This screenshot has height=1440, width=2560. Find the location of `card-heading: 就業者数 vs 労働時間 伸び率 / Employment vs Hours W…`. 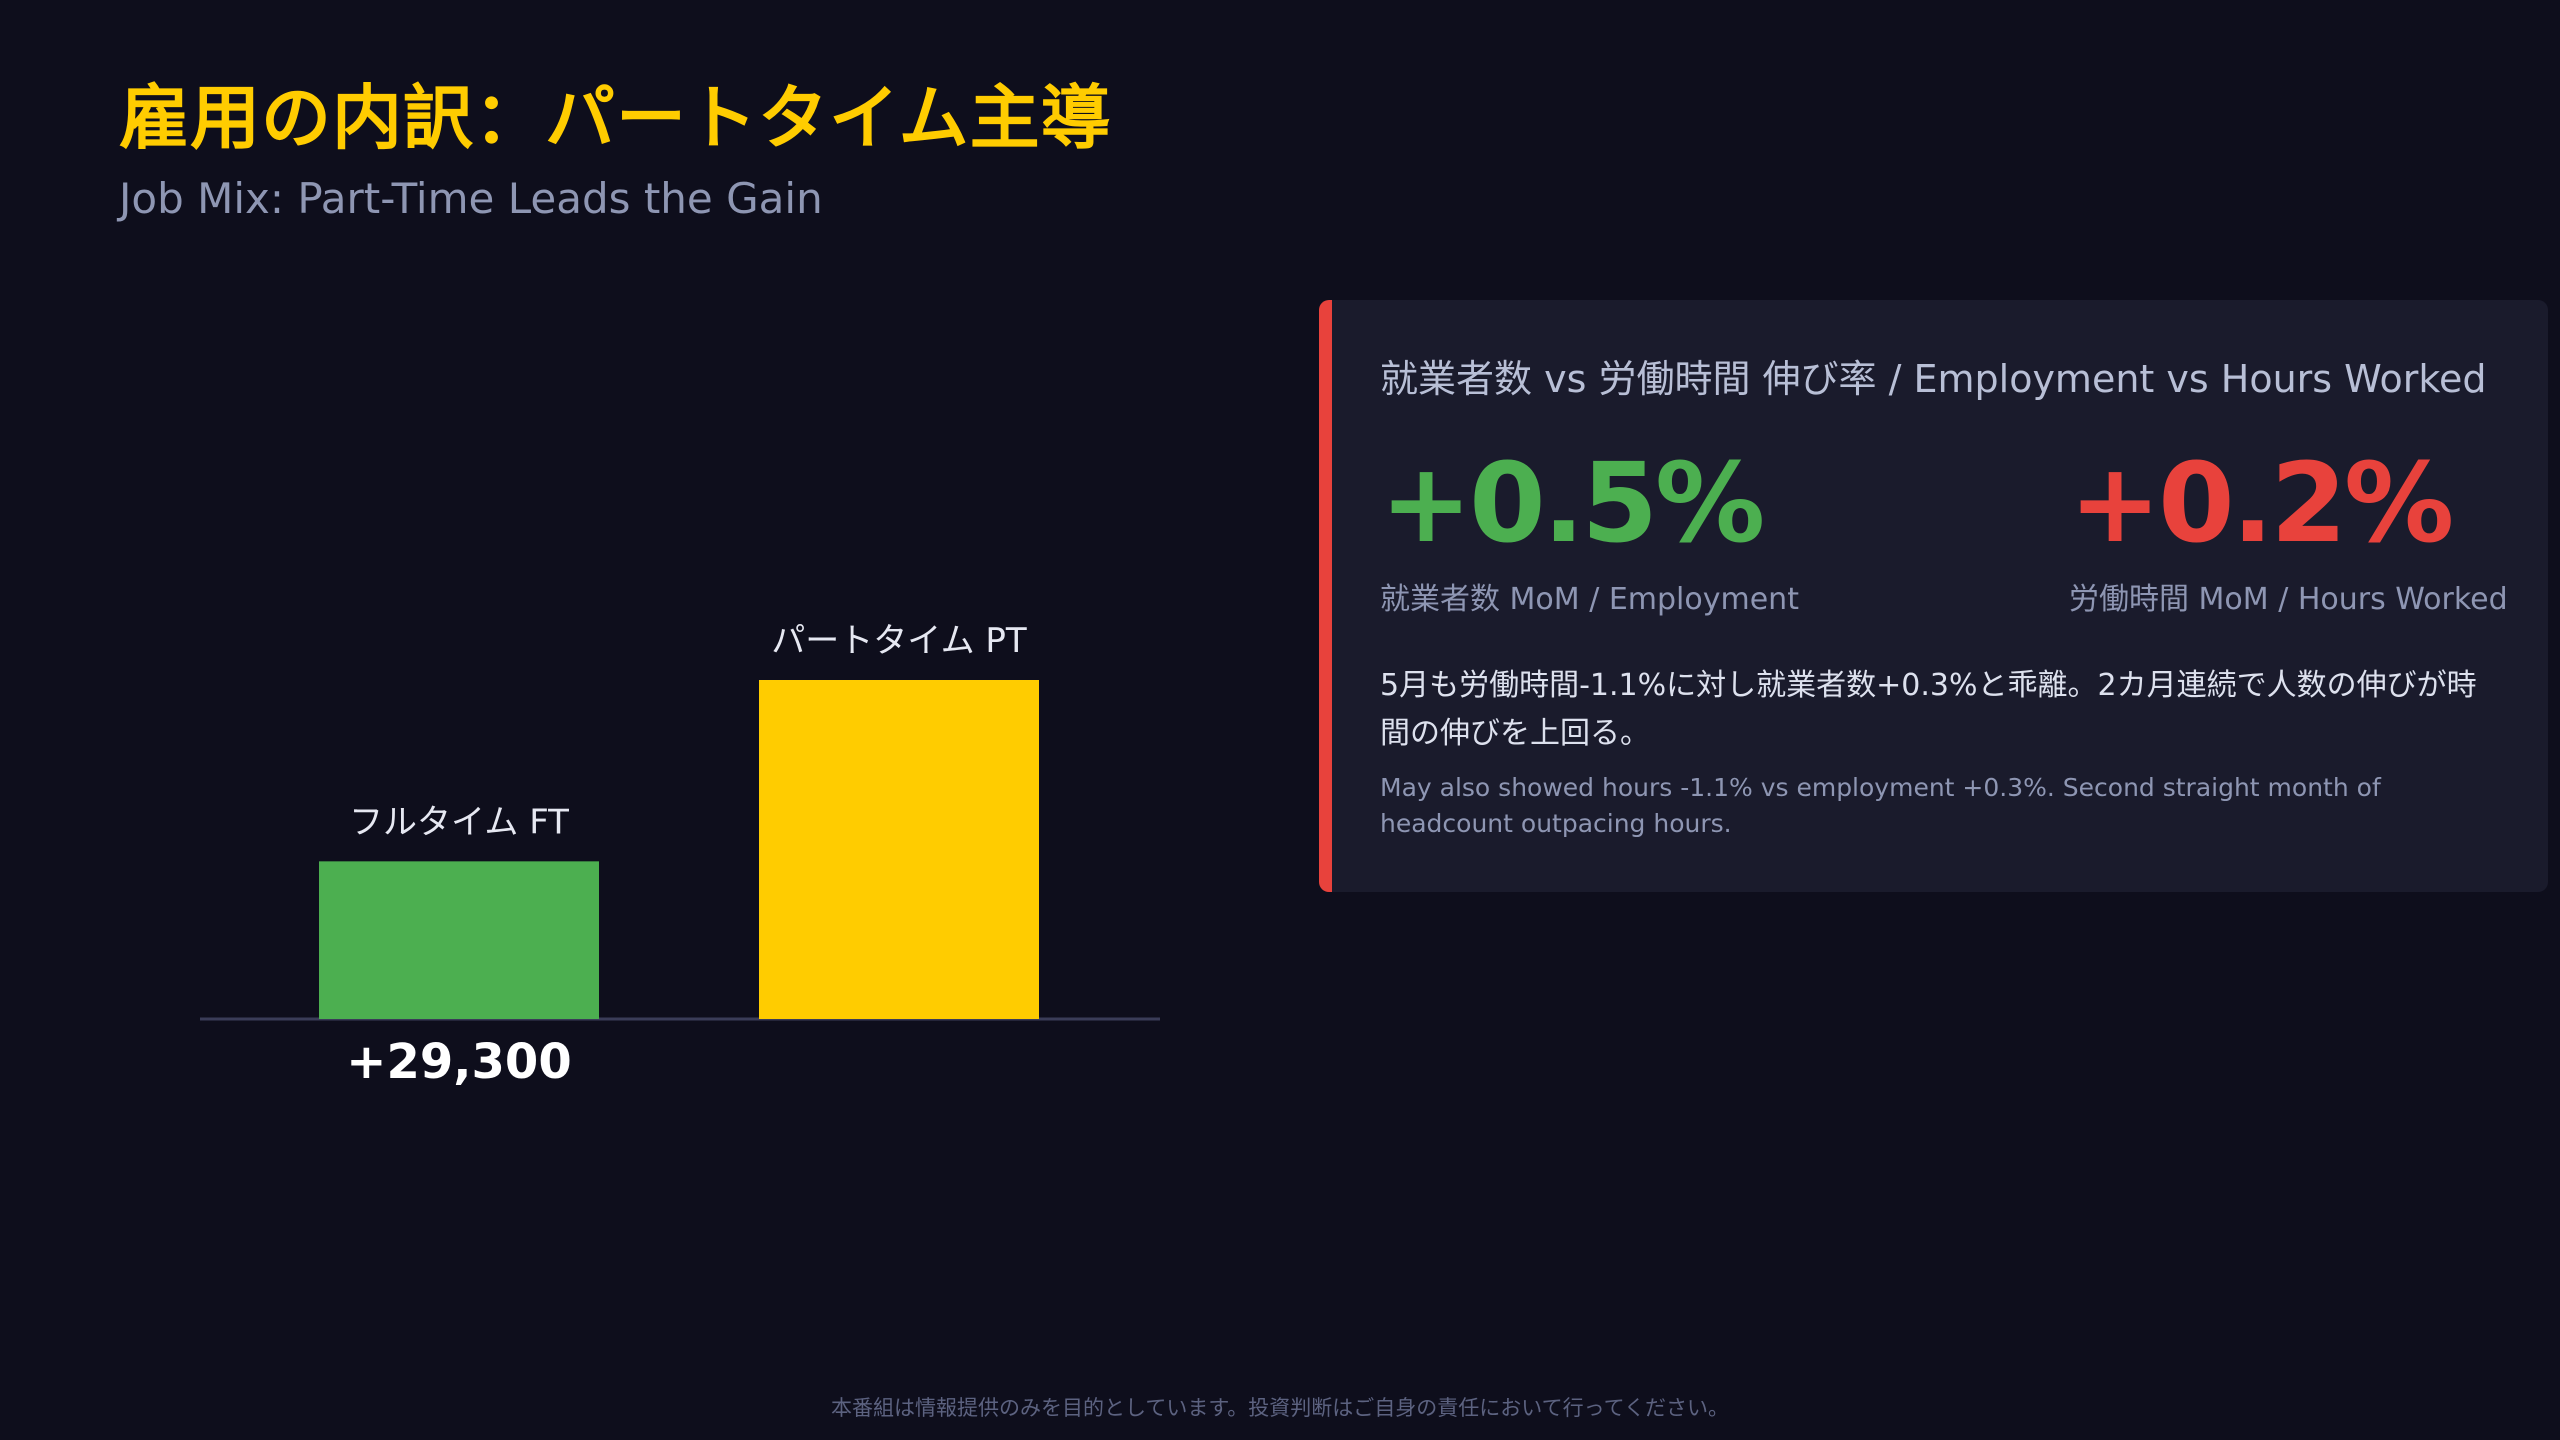

card-heading: 就業者数 vs 労働時間 伸び率 / Employment vs Hours W… is located at coordinates (1933, 379).